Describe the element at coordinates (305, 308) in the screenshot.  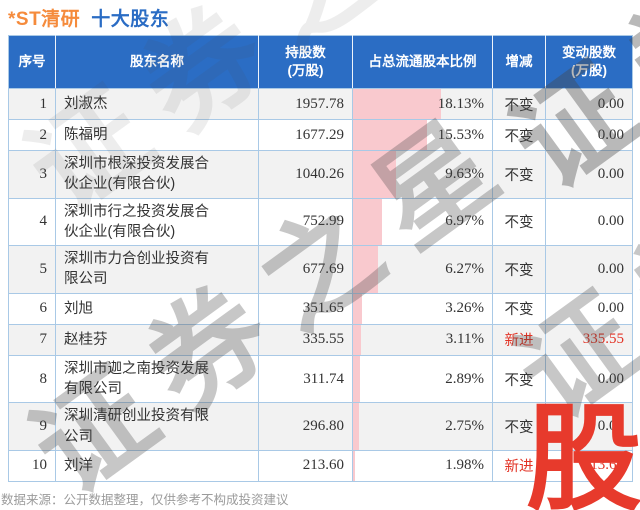
I see `shares-cell: 351.65` at that location.